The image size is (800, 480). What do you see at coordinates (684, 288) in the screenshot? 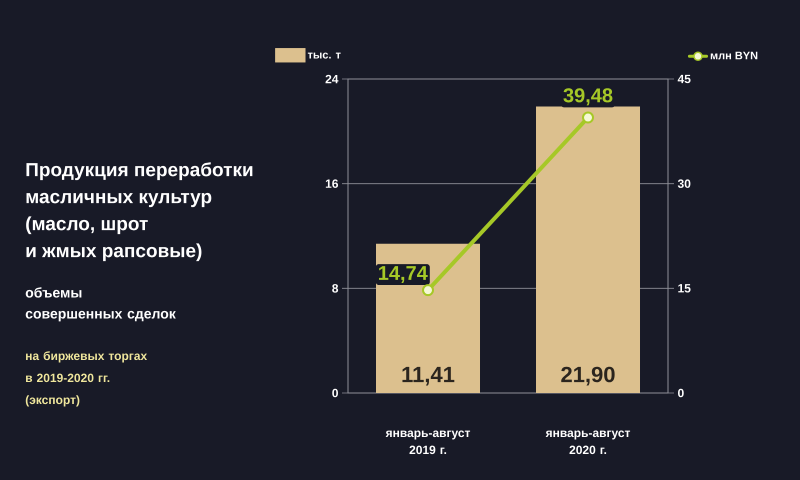
I see `y2-tick-label: 15` at bounding box center [684, 288].